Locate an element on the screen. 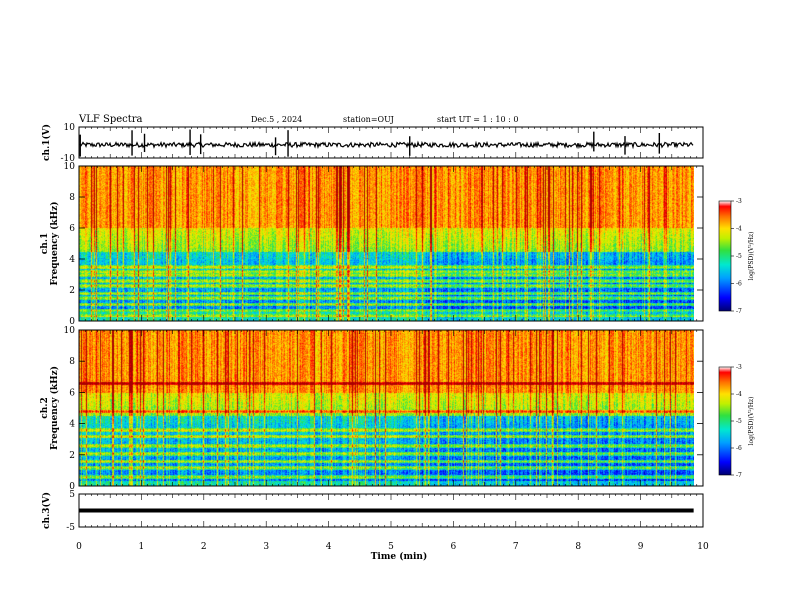  x-tick-label: 2 is located at coordinates (204, 547).